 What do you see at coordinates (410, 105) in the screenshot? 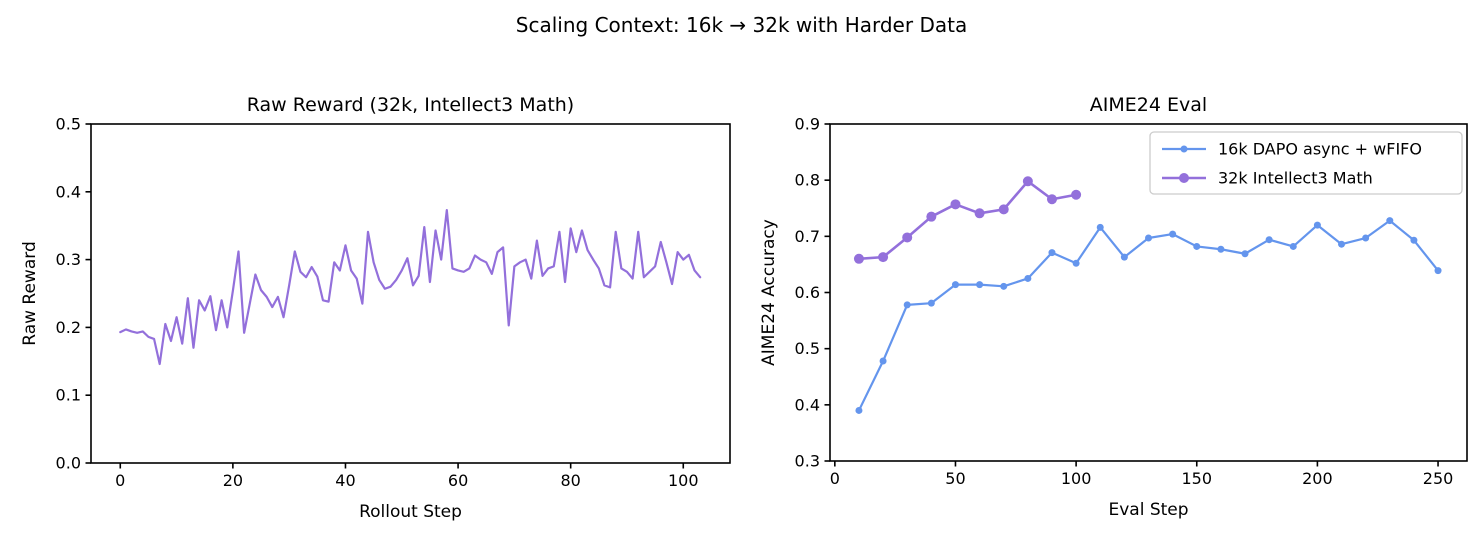
I see `chart-title: Raw Reward (32k, Intellect3 Math)` at bounding box center [410, 105].